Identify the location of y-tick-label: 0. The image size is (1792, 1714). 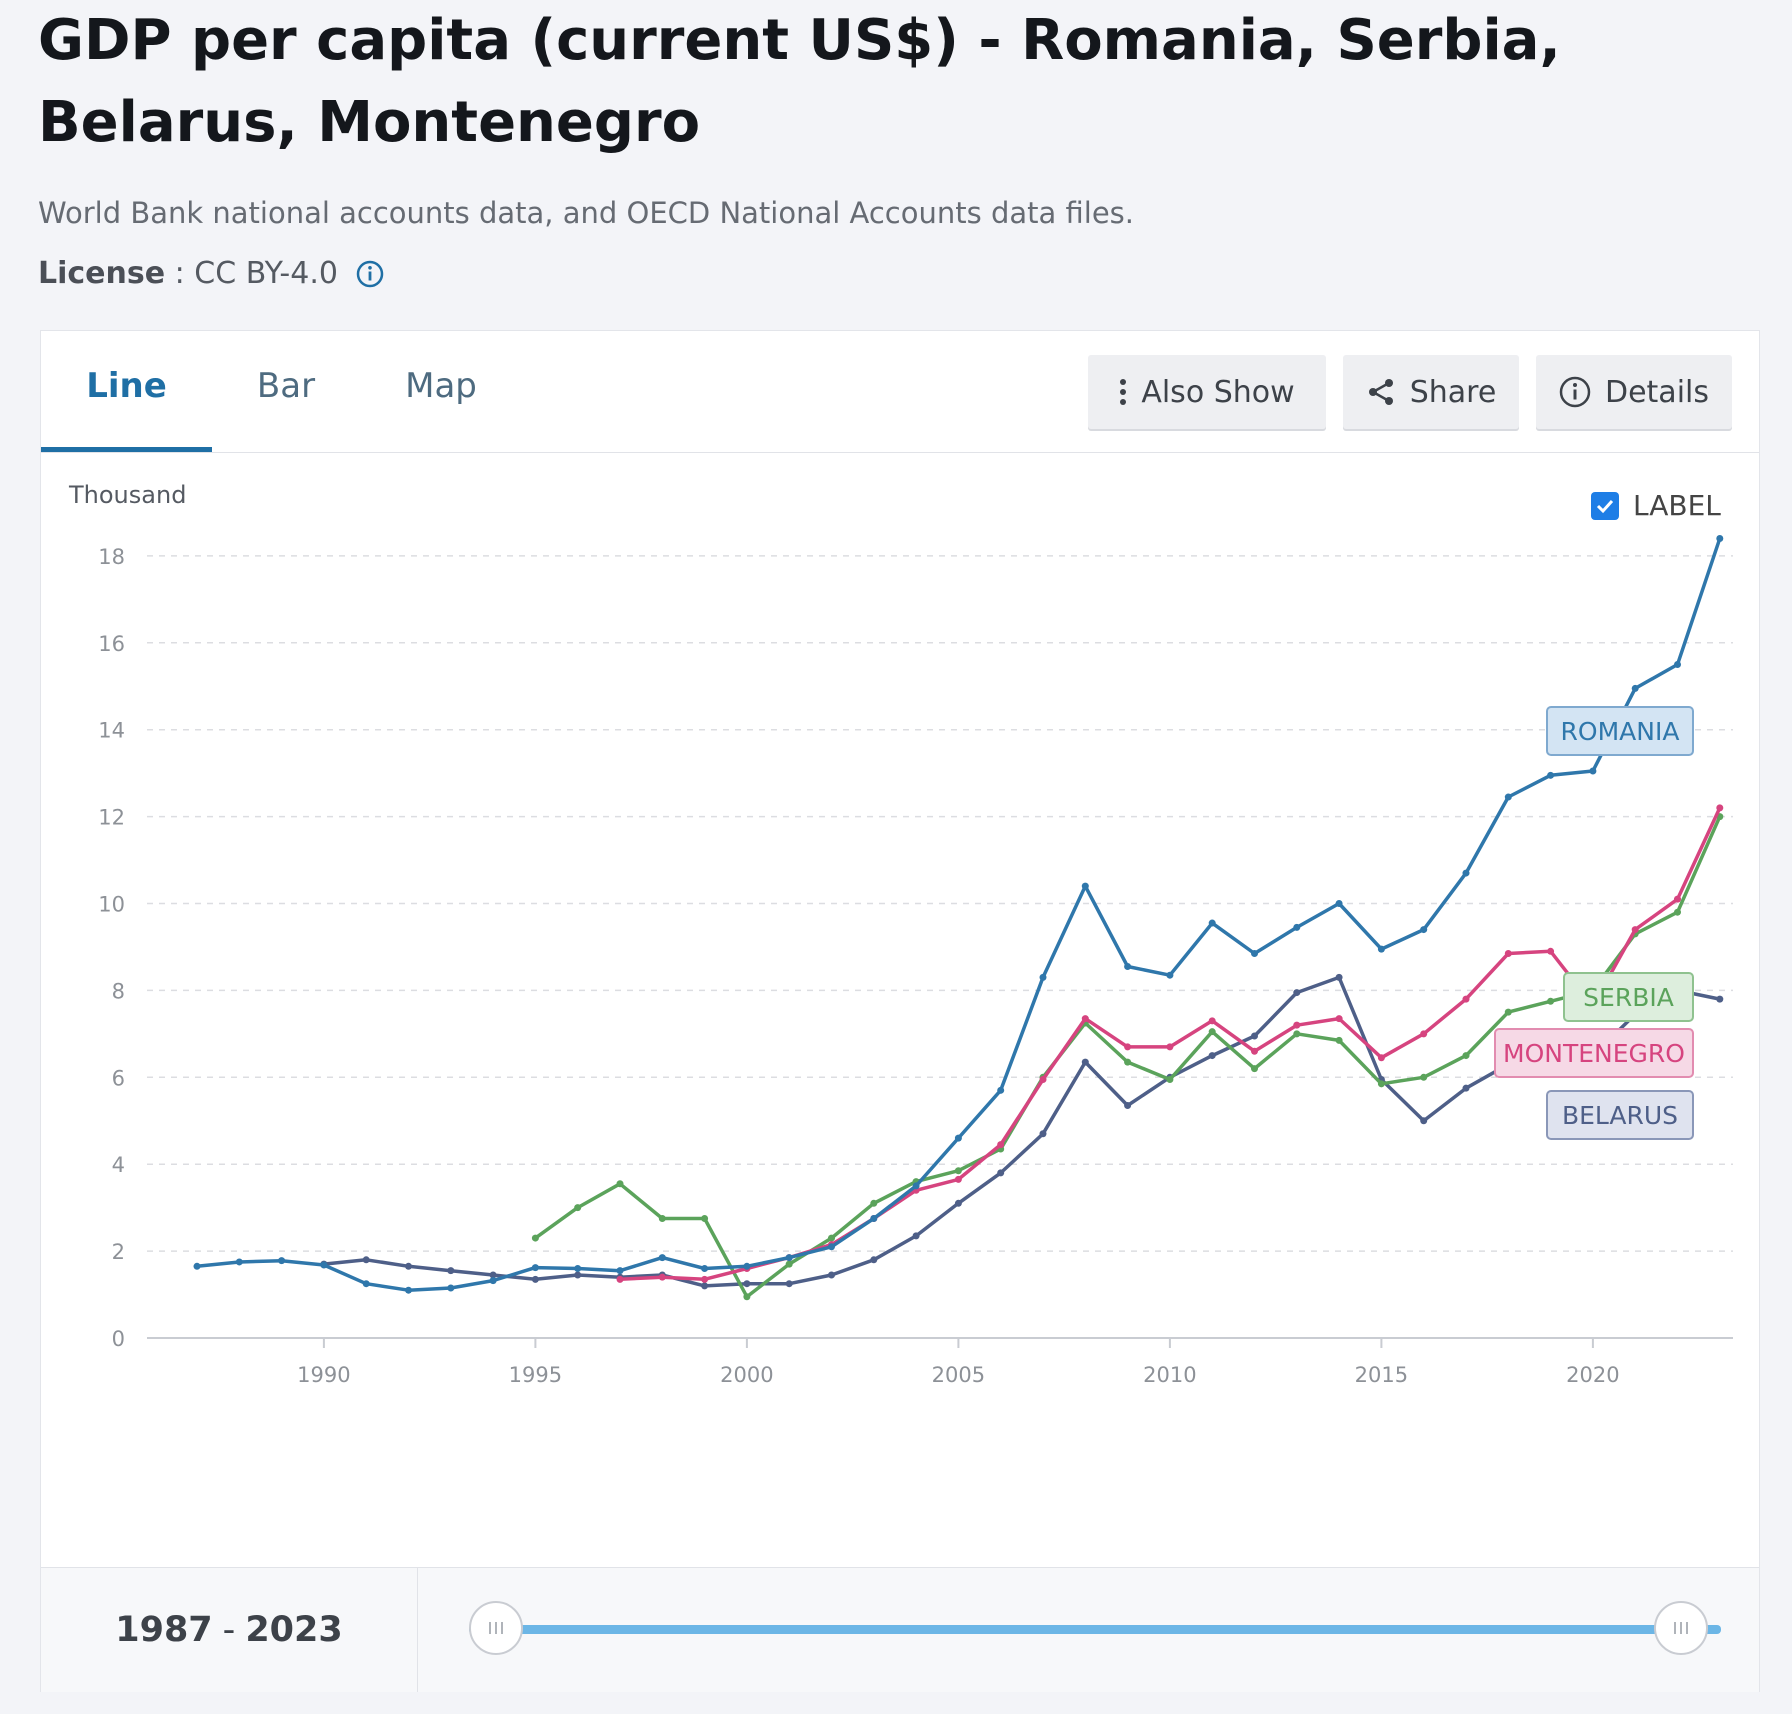
(118, 1339).